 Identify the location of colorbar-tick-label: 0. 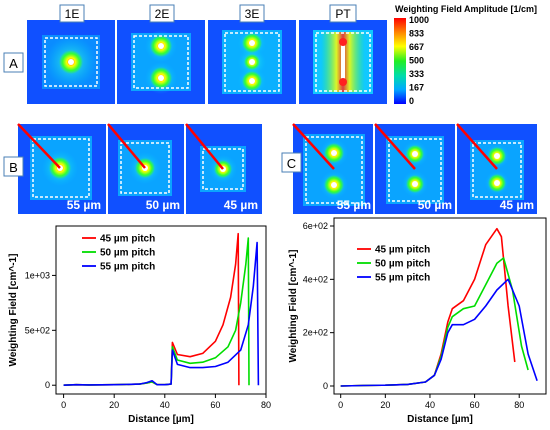
(411, 101).